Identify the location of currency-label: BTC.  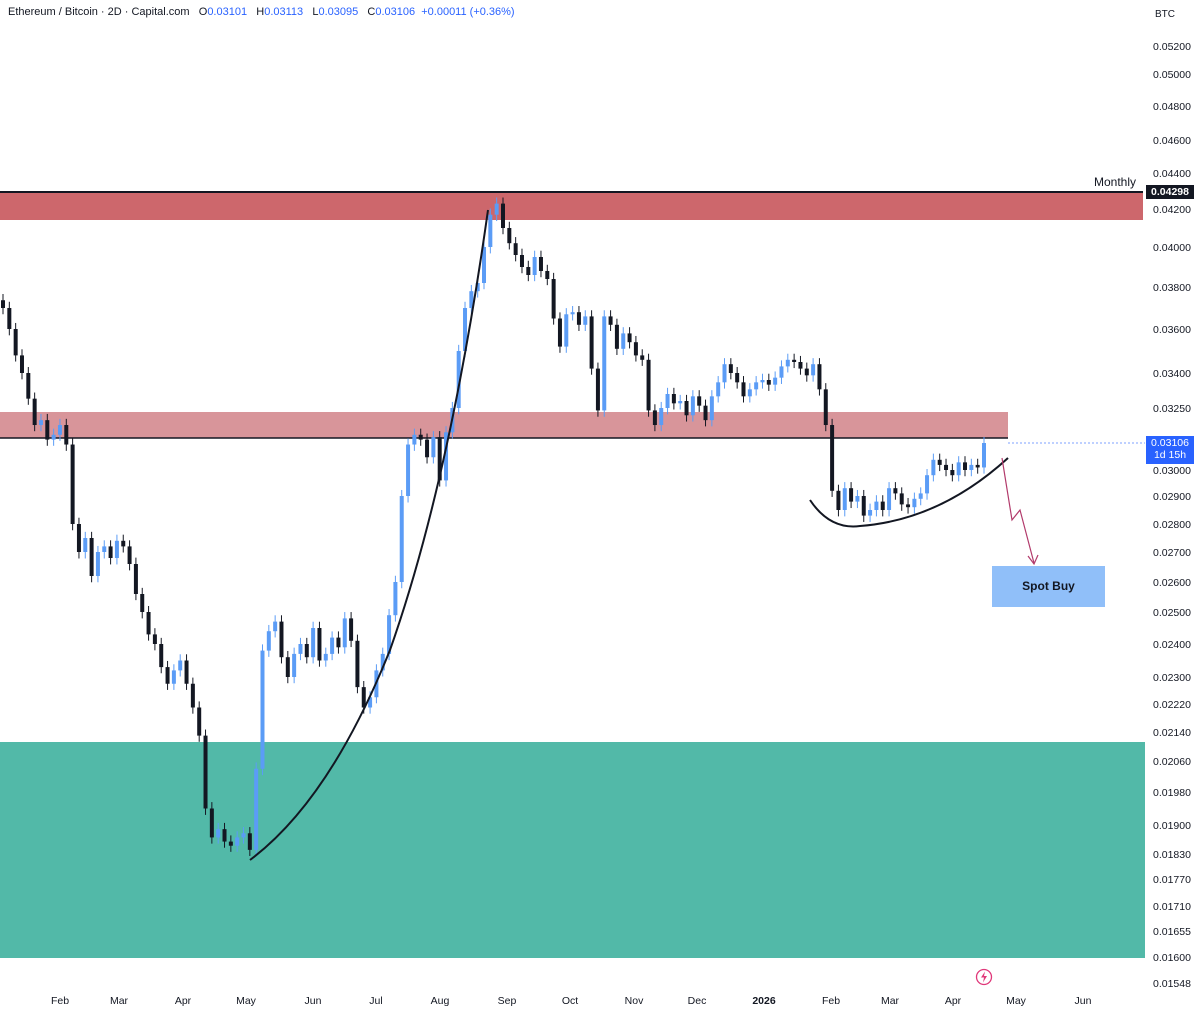
(1165, 14).